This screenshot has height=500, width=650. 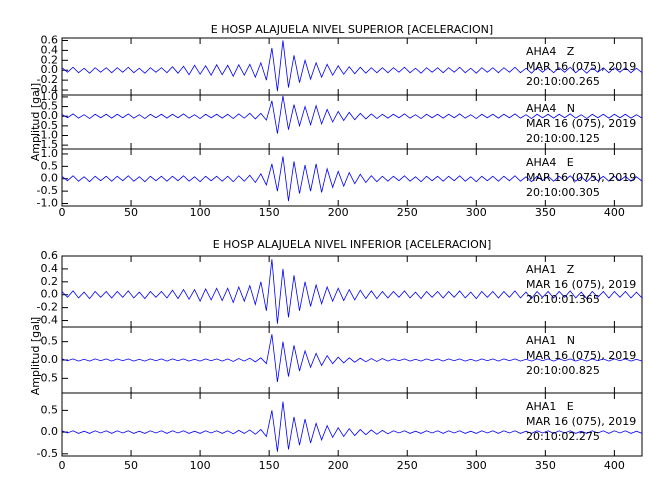 I want to click on trace-annotation: AHA1 N, so click(x=550, y=340).